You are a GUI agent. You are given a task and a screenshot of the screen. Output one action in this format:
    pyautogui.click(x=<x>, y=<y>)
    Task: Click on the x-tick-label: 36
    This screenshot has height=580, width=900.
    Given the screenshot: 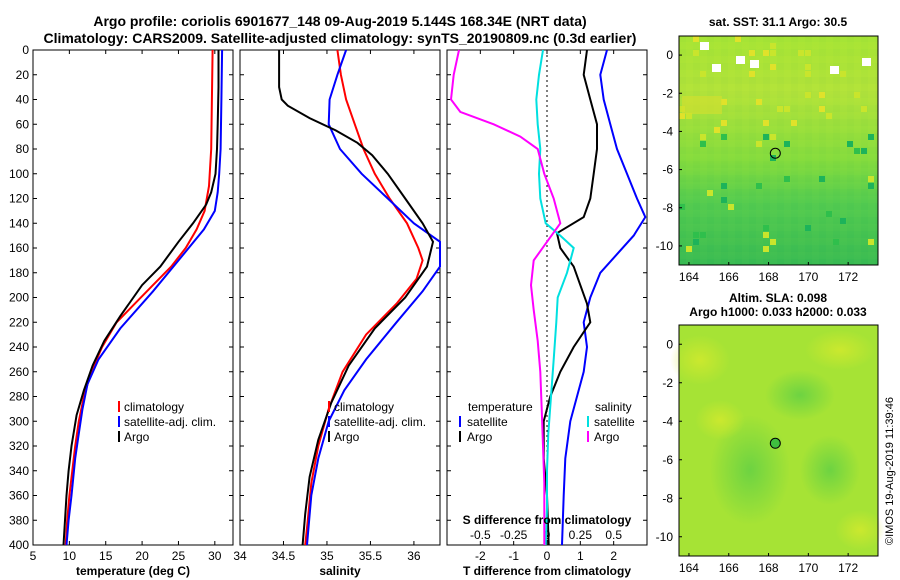 What is the action you would take?
    pyautogui.click(x=414, y=556)
    